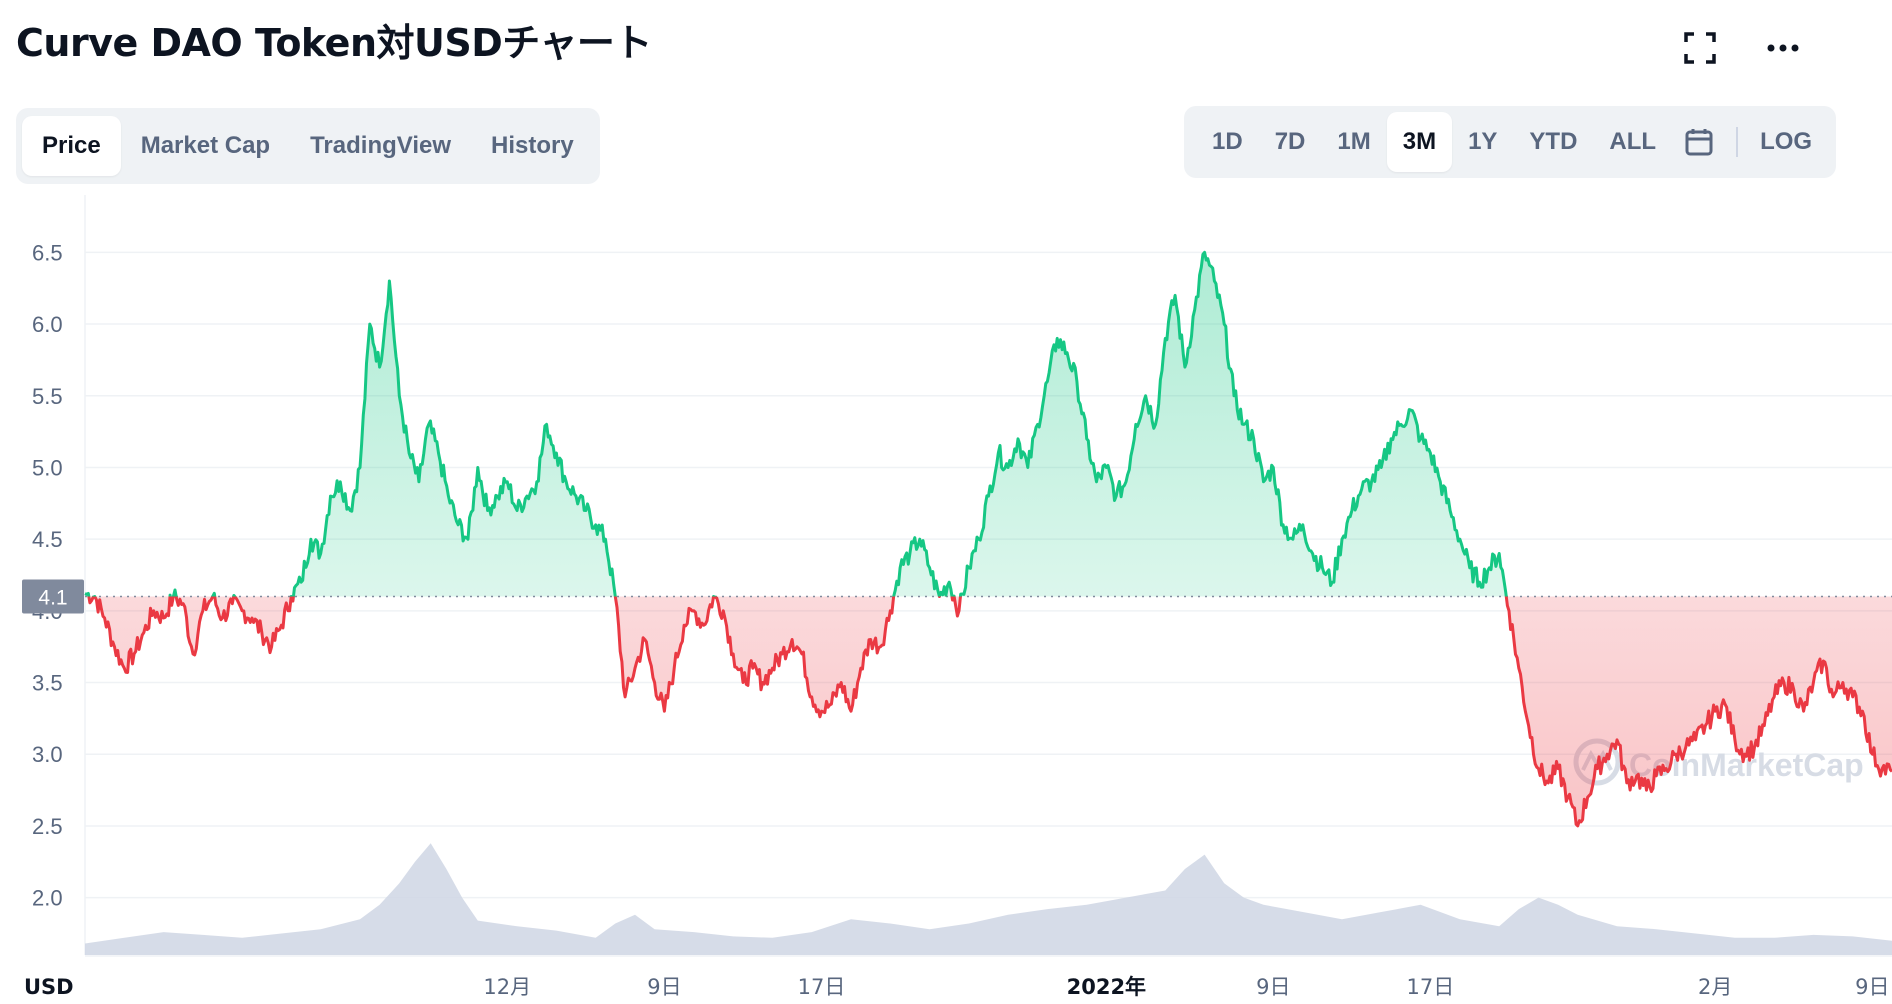 This screenshot has width=1892, height=1004. I want to click on y-tick-label: 3.5, so click(47, 683).